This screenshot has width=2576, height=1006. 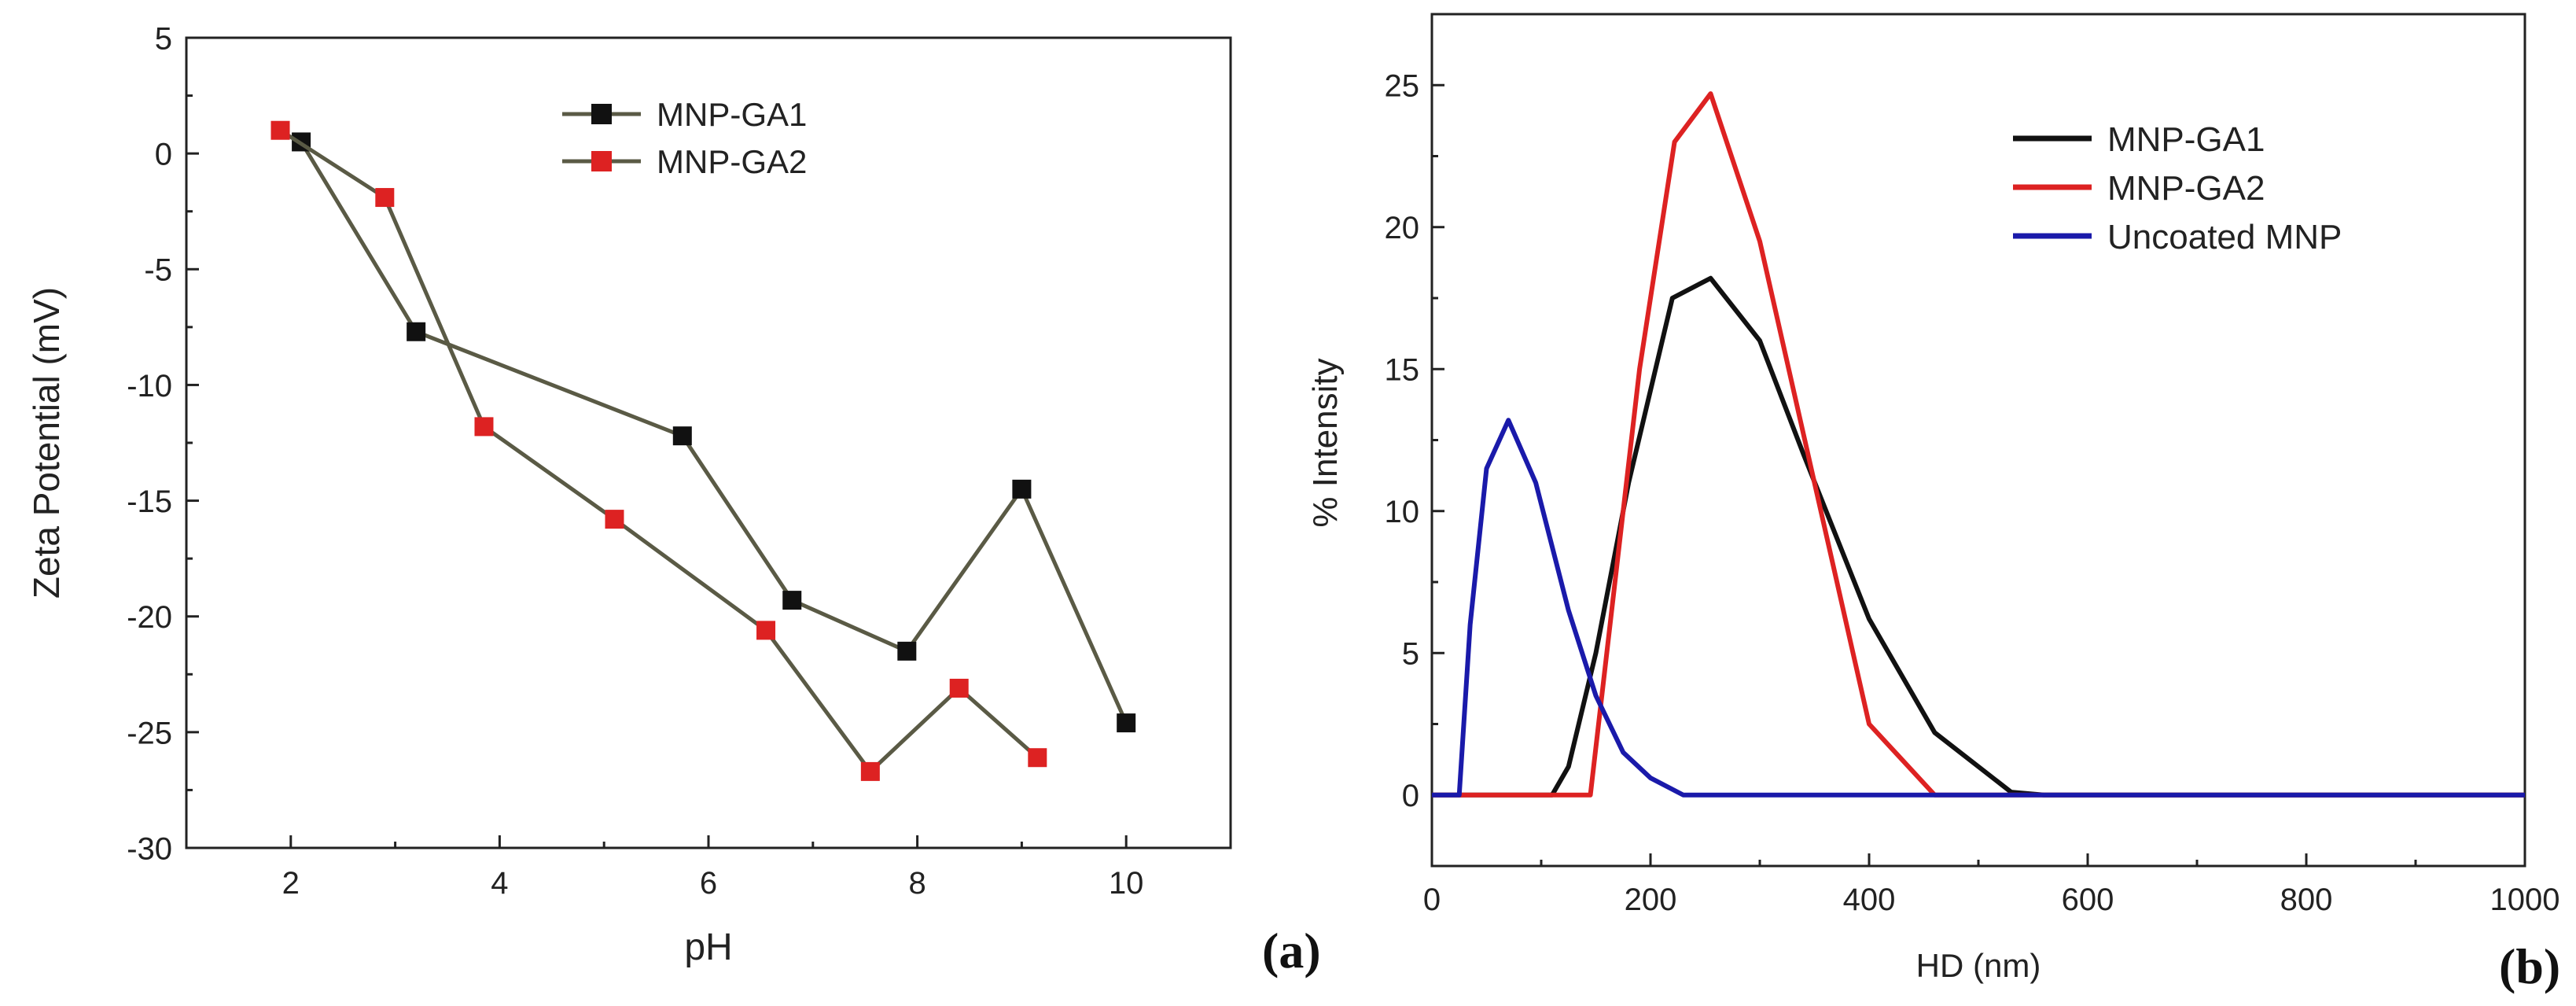 I want to click on y-tick-label: -30, so click(x=150, y=849).